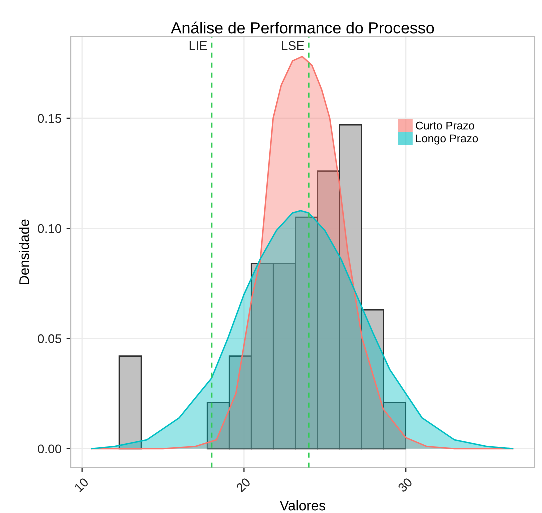  Describe the element at coordinates (199, 46) in the screenshot. I see `ref-line-label: LIE` at that location.